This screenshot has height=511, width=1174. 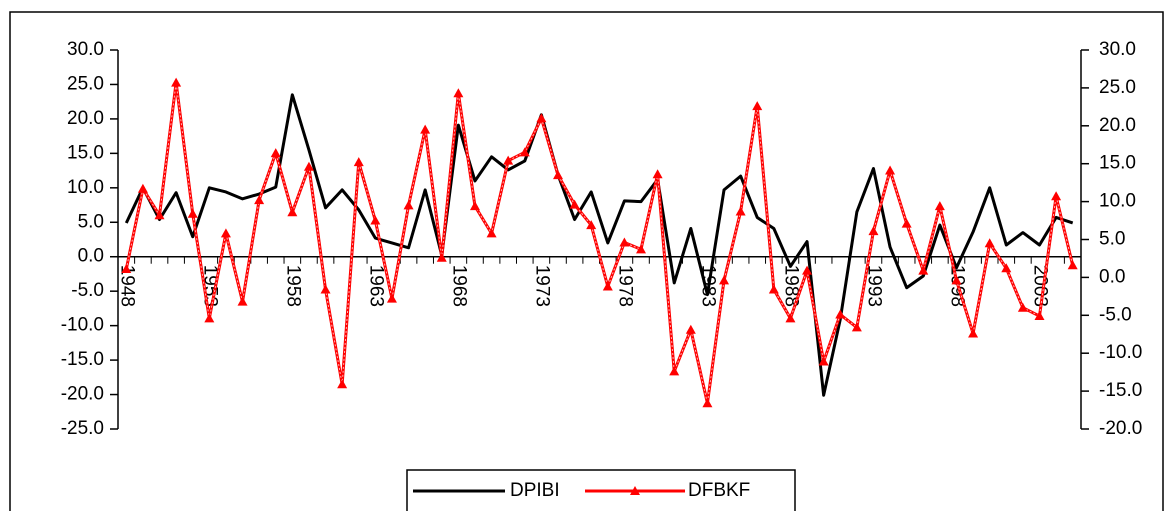 What do you see at coordinates (1120, 352) in the screenshot?
I see `y2-tick-label: -10.0` at bounding box center [1120, 352].